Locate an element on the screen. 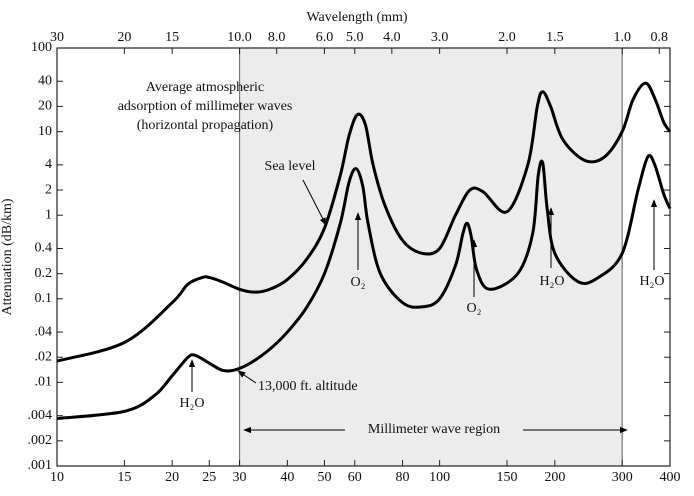  x-tick-label: 60 is located at coordinates (355, 477).